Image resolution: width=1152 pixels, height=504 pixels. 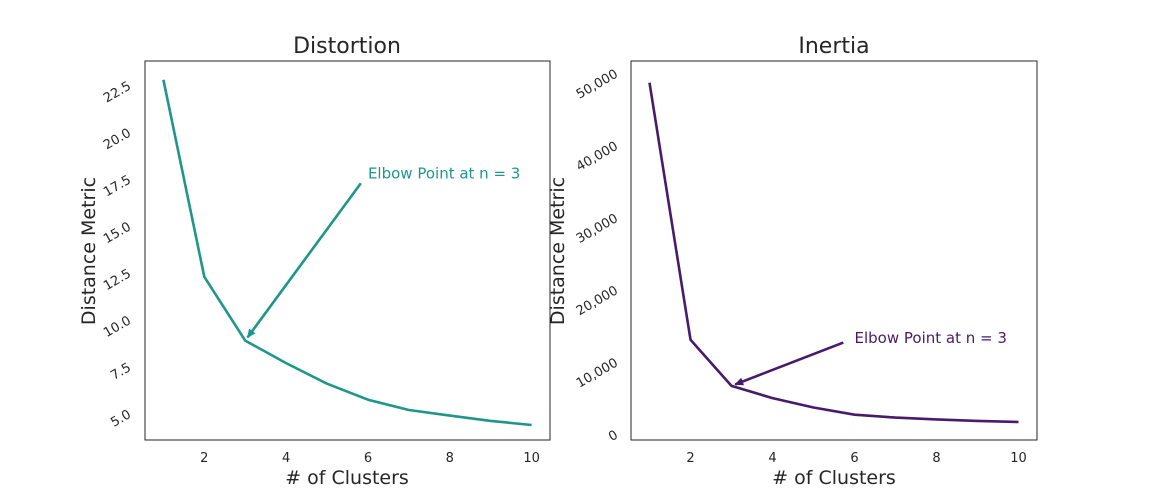 I want to click on y-tick-label: 15.0, so click(x=117, y=233).